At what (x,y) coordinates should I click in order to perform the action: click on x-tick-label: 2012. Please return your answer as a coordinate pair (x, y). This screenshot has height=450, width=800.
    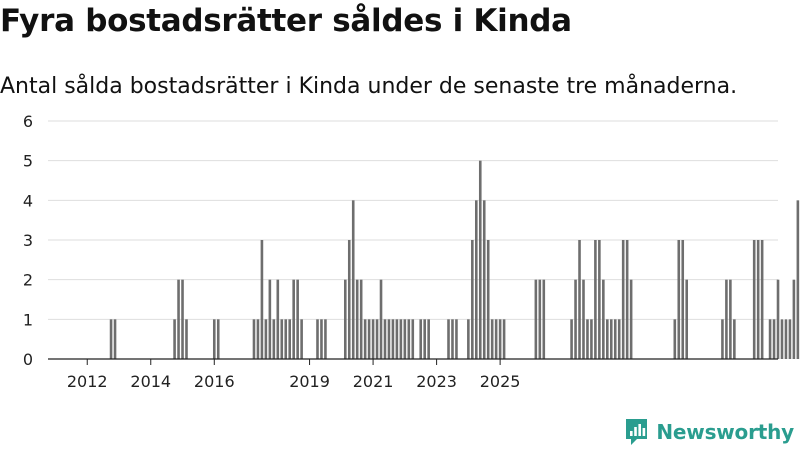
    Looking at the image, I should click on (87, 381).